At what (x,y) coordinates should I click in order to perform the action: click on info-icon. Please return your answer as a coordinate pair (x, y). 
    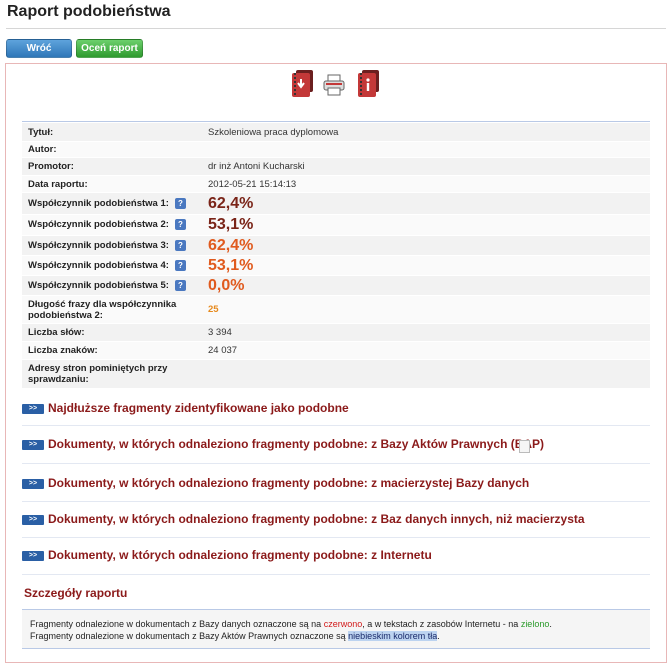
    Looking at the image, I should click on (368, 84).